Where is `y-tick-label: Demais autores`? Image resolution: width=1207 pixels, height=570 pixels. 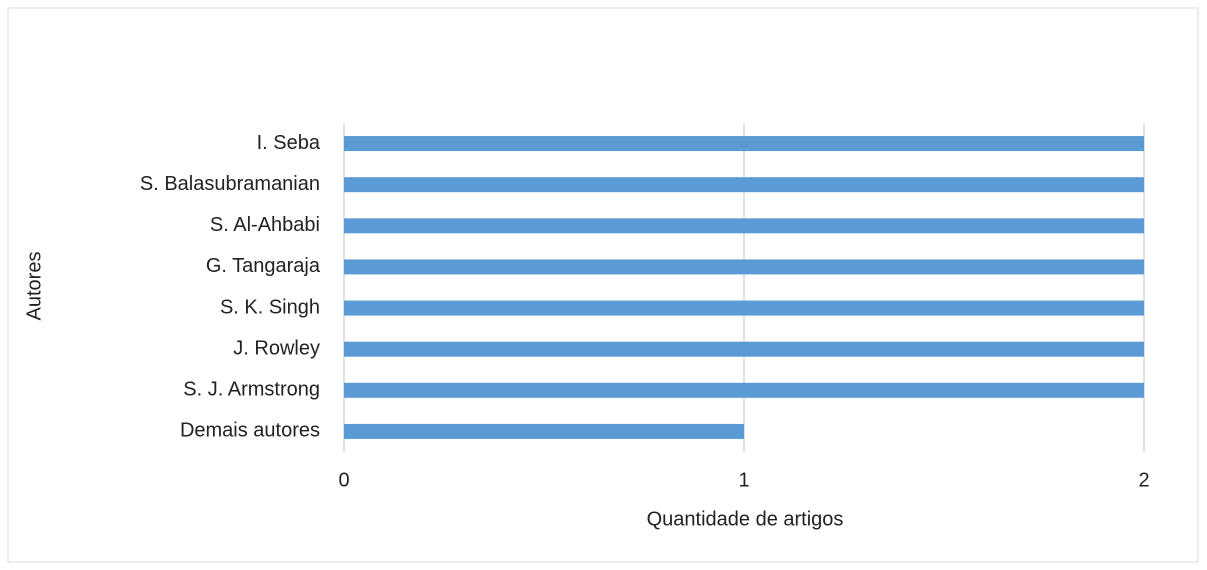 y-tick-label: Demais autores is located at coordinates (250, 431).